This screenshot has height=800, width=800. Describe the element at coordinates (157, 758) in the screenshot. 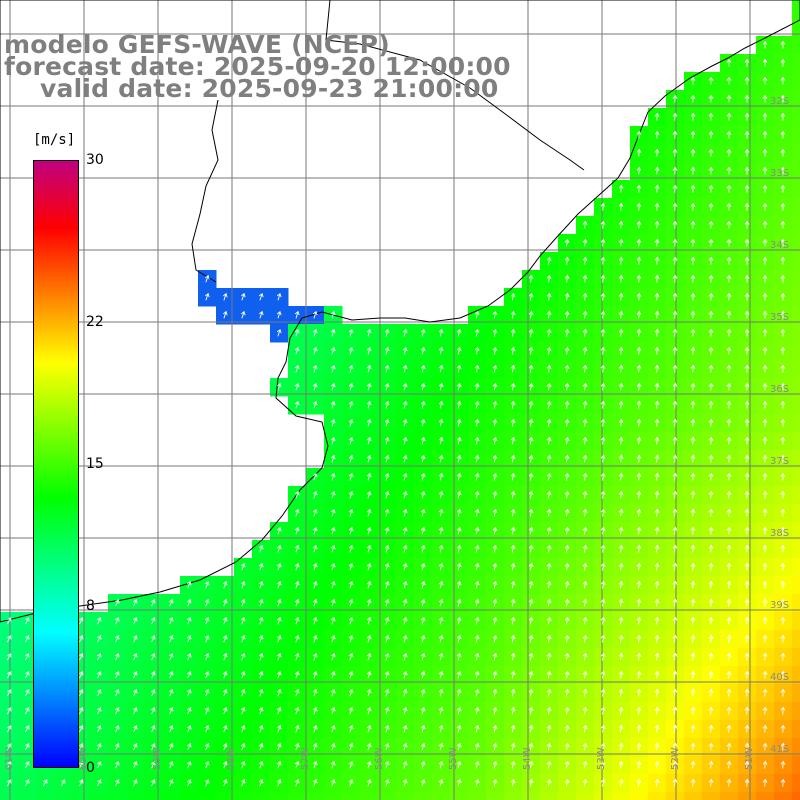

I see `lon-label: 59W` at that location.